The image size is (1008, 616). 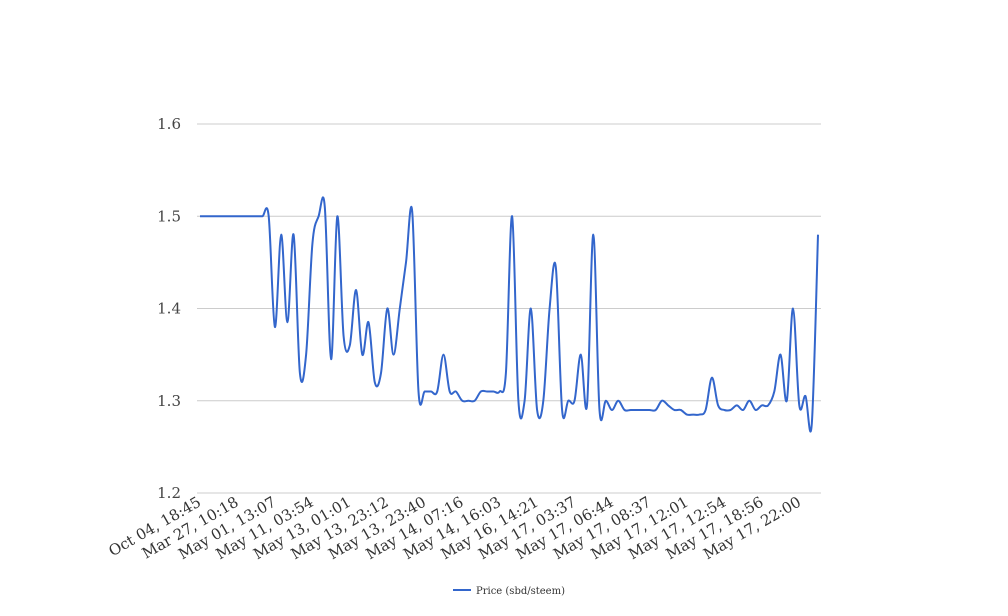 I want to click on legend-label: Price (sbd/steem), so click(x=520, y=591).